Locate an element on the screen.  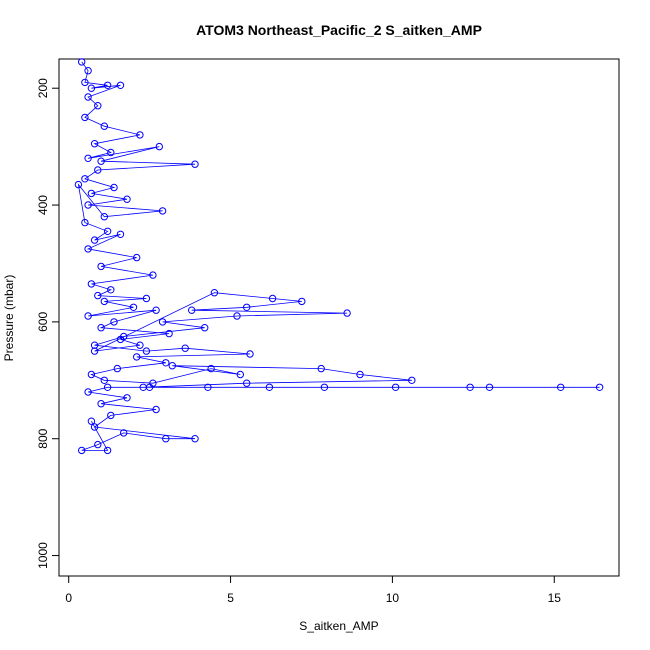
y-axis-label: Pressure (mbar) is located at coordinates (9, 318).